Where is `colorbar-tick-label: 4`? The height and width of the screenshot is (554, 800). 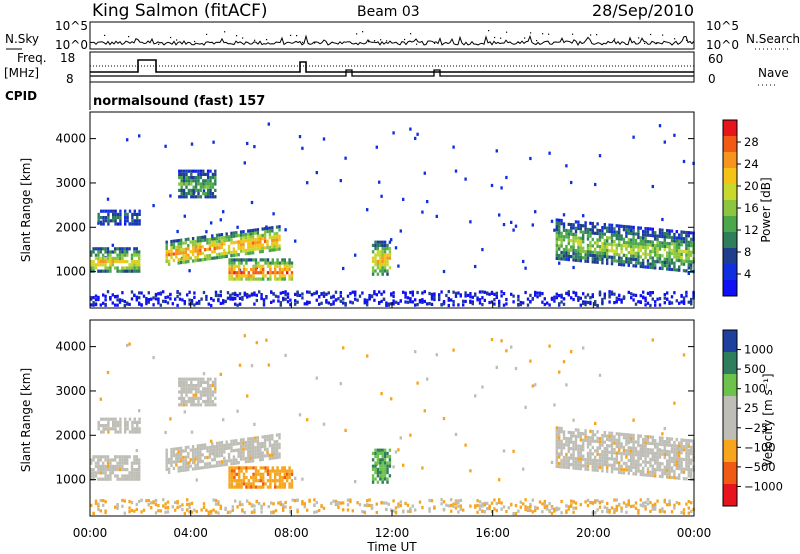 colorbar-tick-label: 4 is located at coordinates (747, 274).